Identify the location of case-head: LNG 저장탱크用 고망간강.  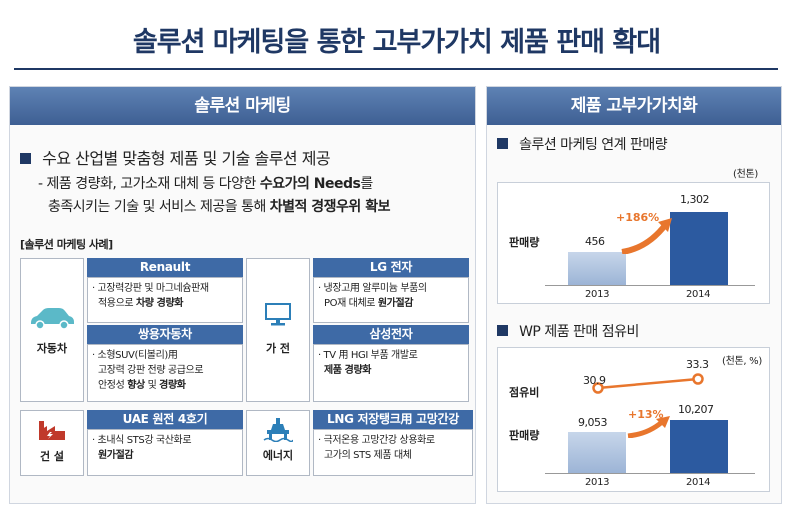
(393, 419).